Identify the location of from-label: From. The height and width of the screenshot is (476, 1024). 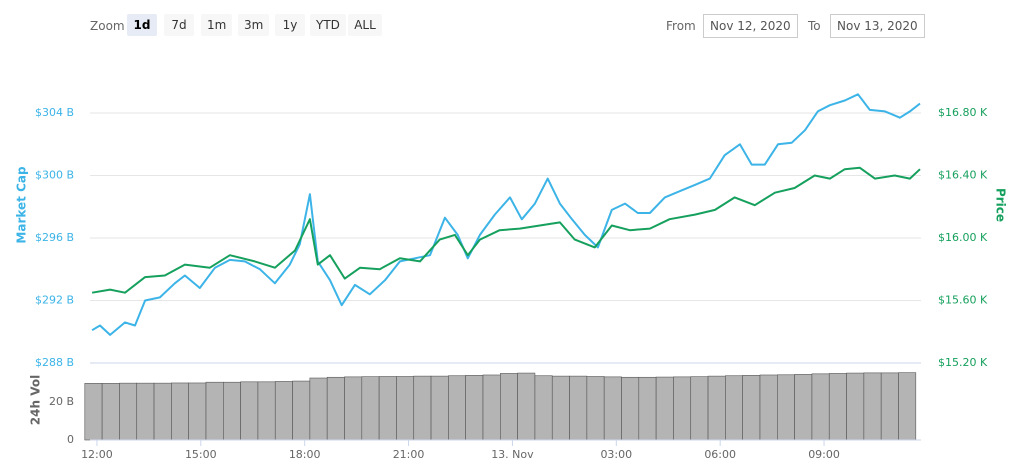
(681, 26).